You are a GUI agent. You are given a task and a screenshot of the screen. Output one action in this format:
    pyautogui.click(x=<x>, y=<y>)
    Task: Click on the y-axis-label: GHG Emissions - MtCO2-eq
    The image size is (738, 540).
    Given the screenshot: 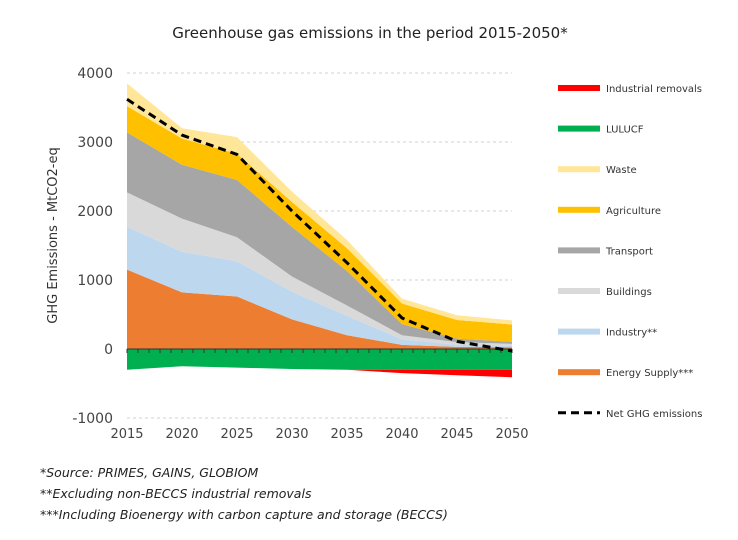 What is the action you would take?
    pyautogui.click(x=53, y=235)
    